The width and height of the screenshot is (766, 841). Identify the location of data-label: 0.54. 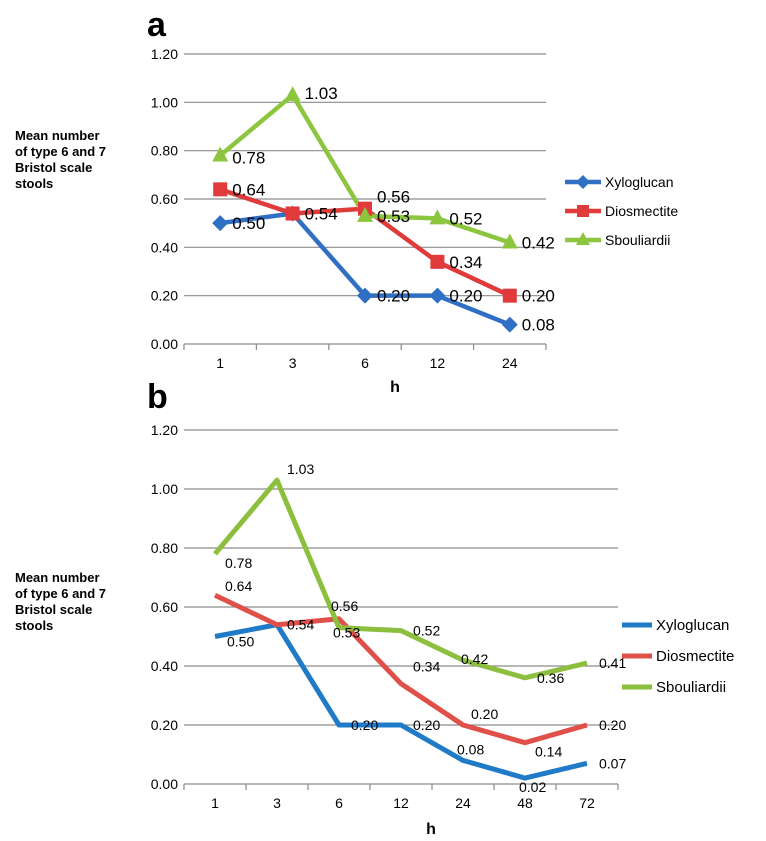
(321, 214).